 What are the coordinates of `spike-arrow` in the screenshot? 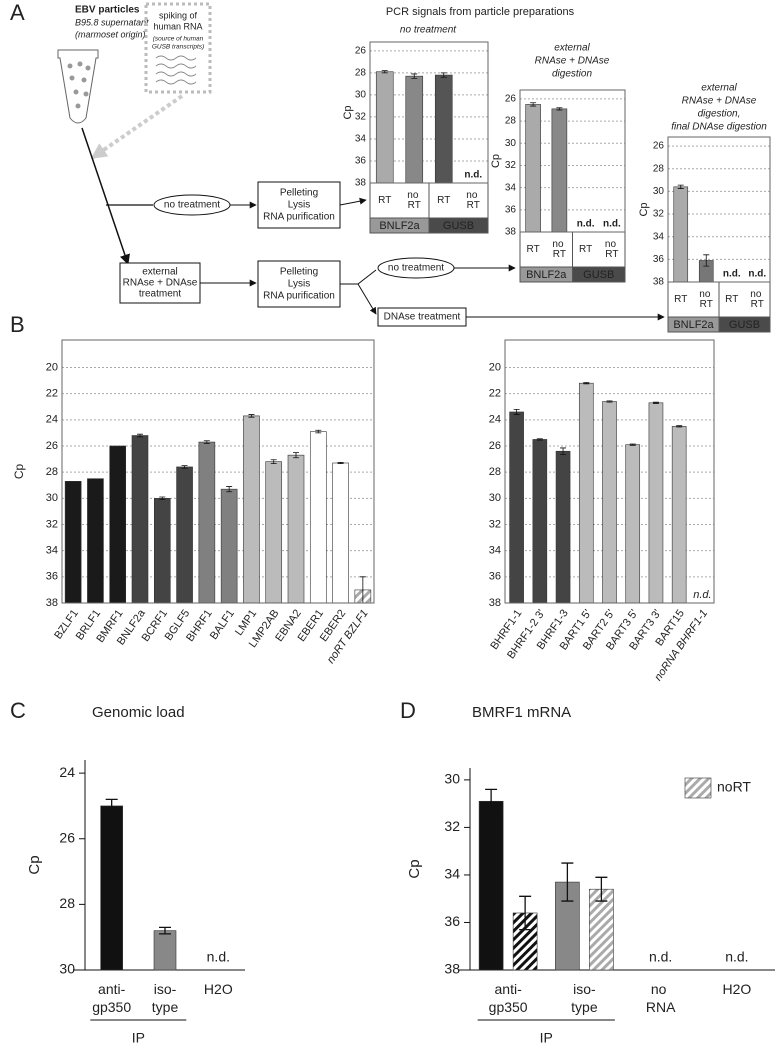 It's located at (137, 127).